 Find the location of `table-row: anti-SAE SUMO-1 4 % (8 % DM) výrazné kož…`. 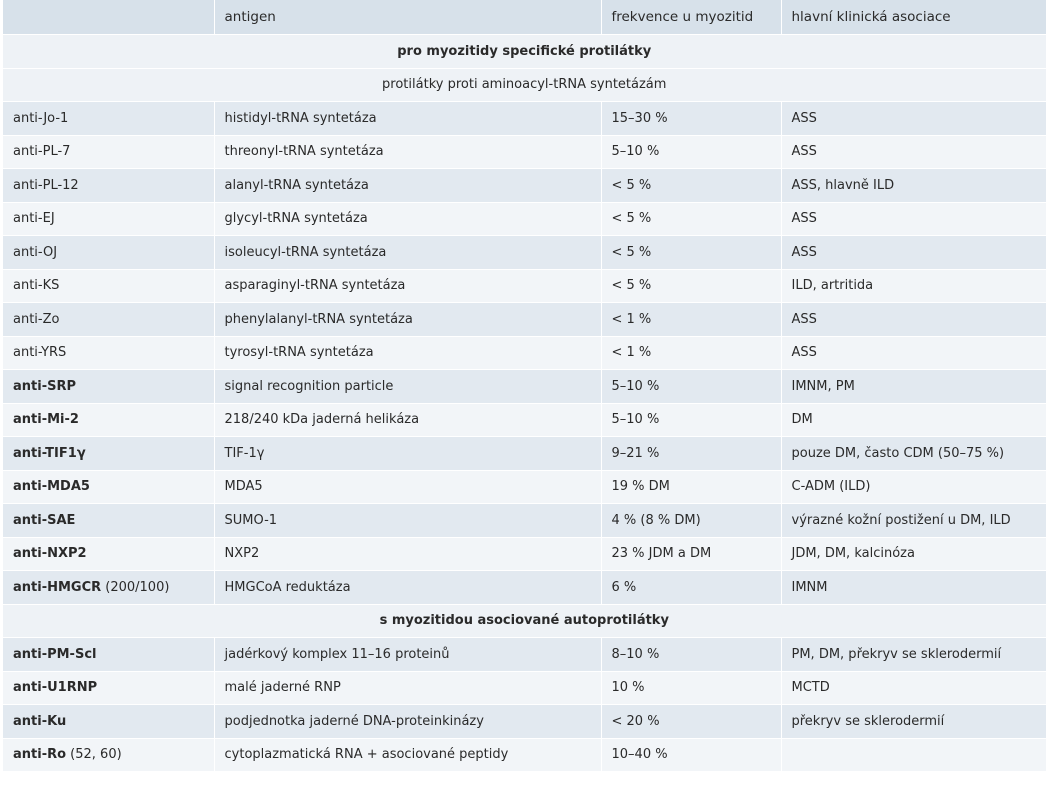

table-row: anti-SAE SUMO-1 4 % (8 % DM) výrazné kož… is located at coordinates (525, 520).